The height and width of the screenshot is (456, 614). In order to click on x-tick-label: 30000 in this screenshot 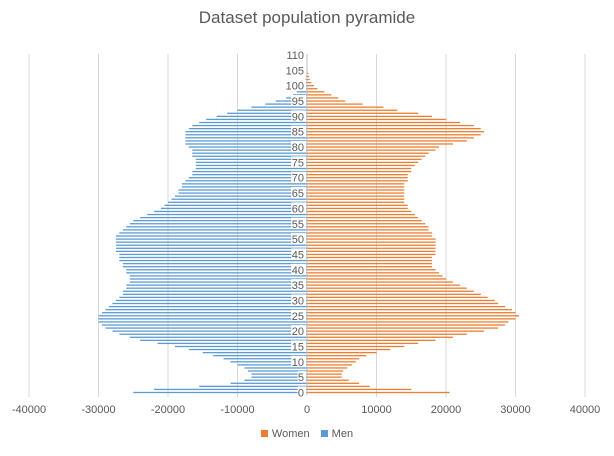, I will do `click(515, 410)`.